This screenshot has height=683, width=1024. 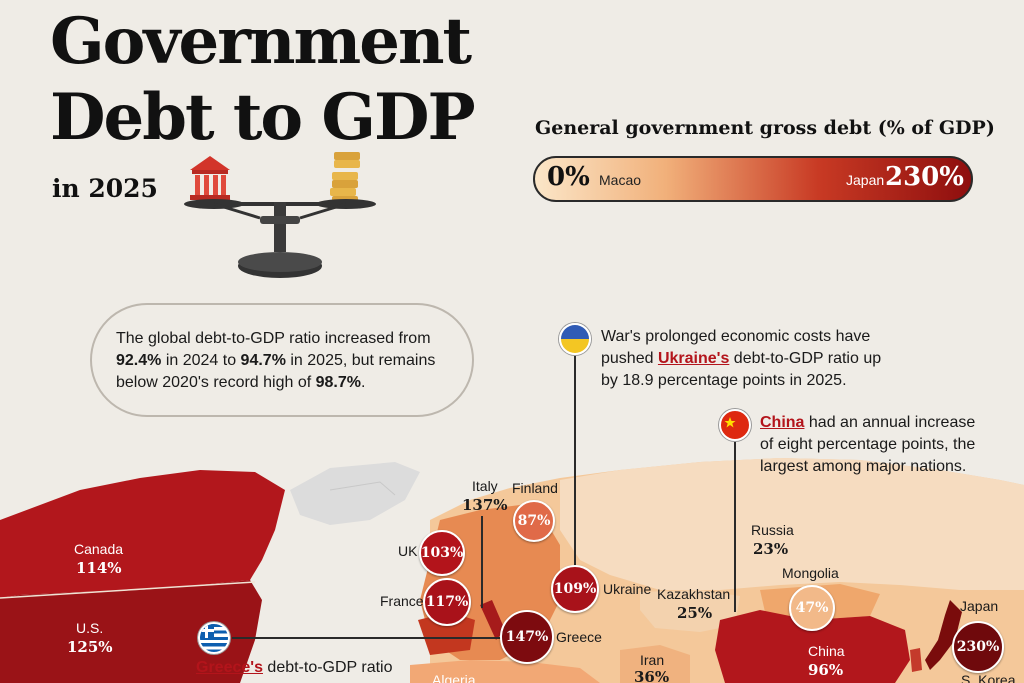 I want to click on russia-shape, so click(x=792, y=524).